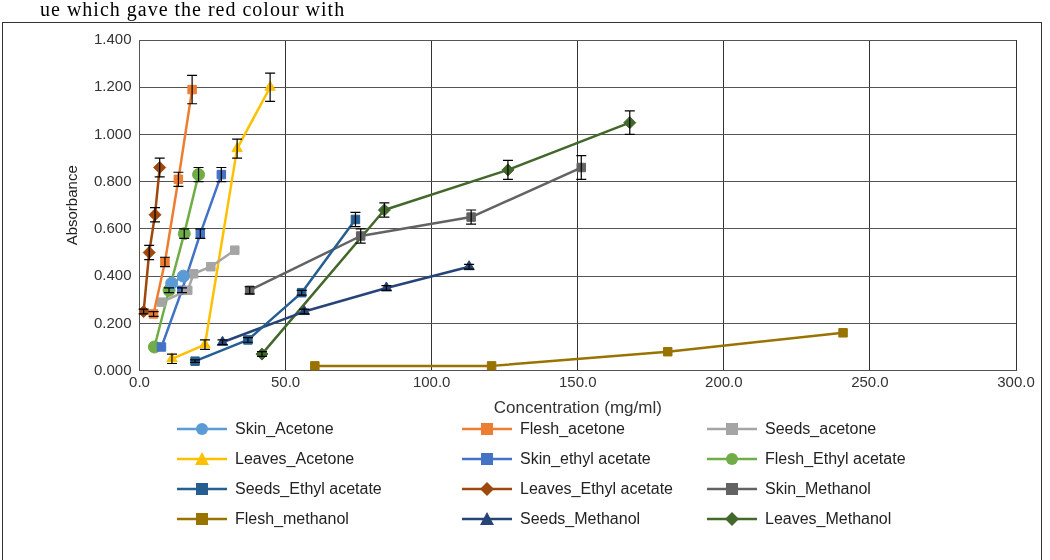  I want to click on y-tick-label: 1.200, so click(112, 86).